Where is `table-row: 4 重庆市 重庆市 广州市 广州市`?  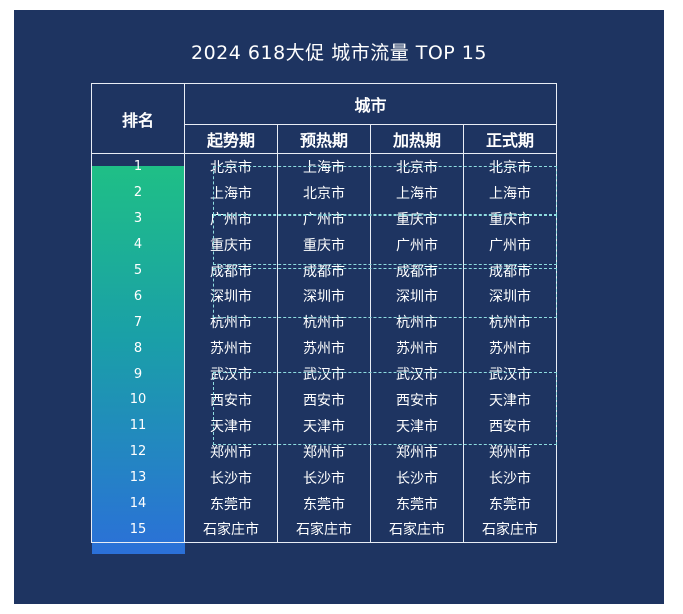
table-row: 4 重庆市 重庆市 广州市 广州市 is located at coordinates (324, 244).